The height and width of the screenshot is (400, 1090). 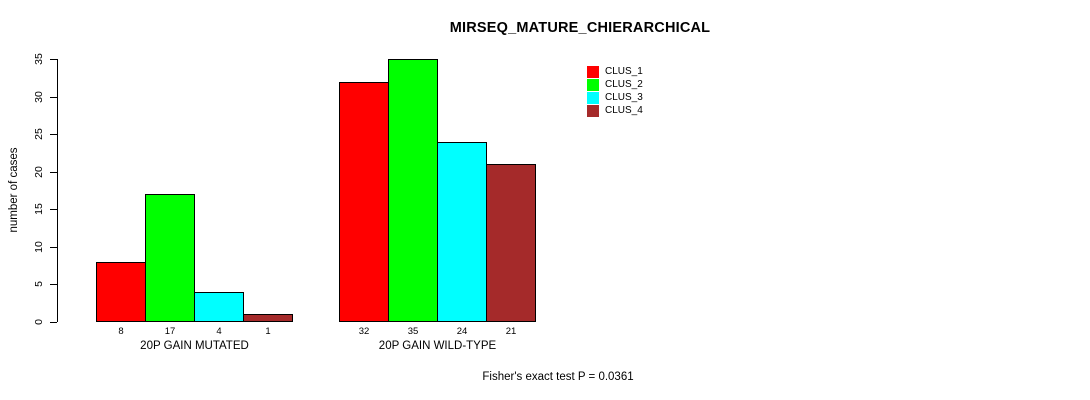 What do you see at coordinates (170, 258) in the screenshot?
I see `bar-clus_2-group1` at bounding box center [170, 258].